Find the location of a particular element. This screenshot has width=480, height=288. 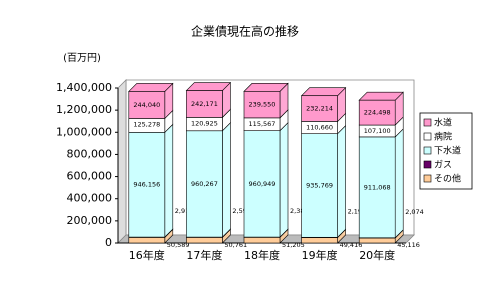

value-label: 2,597 is located at coordinates (241, 211).